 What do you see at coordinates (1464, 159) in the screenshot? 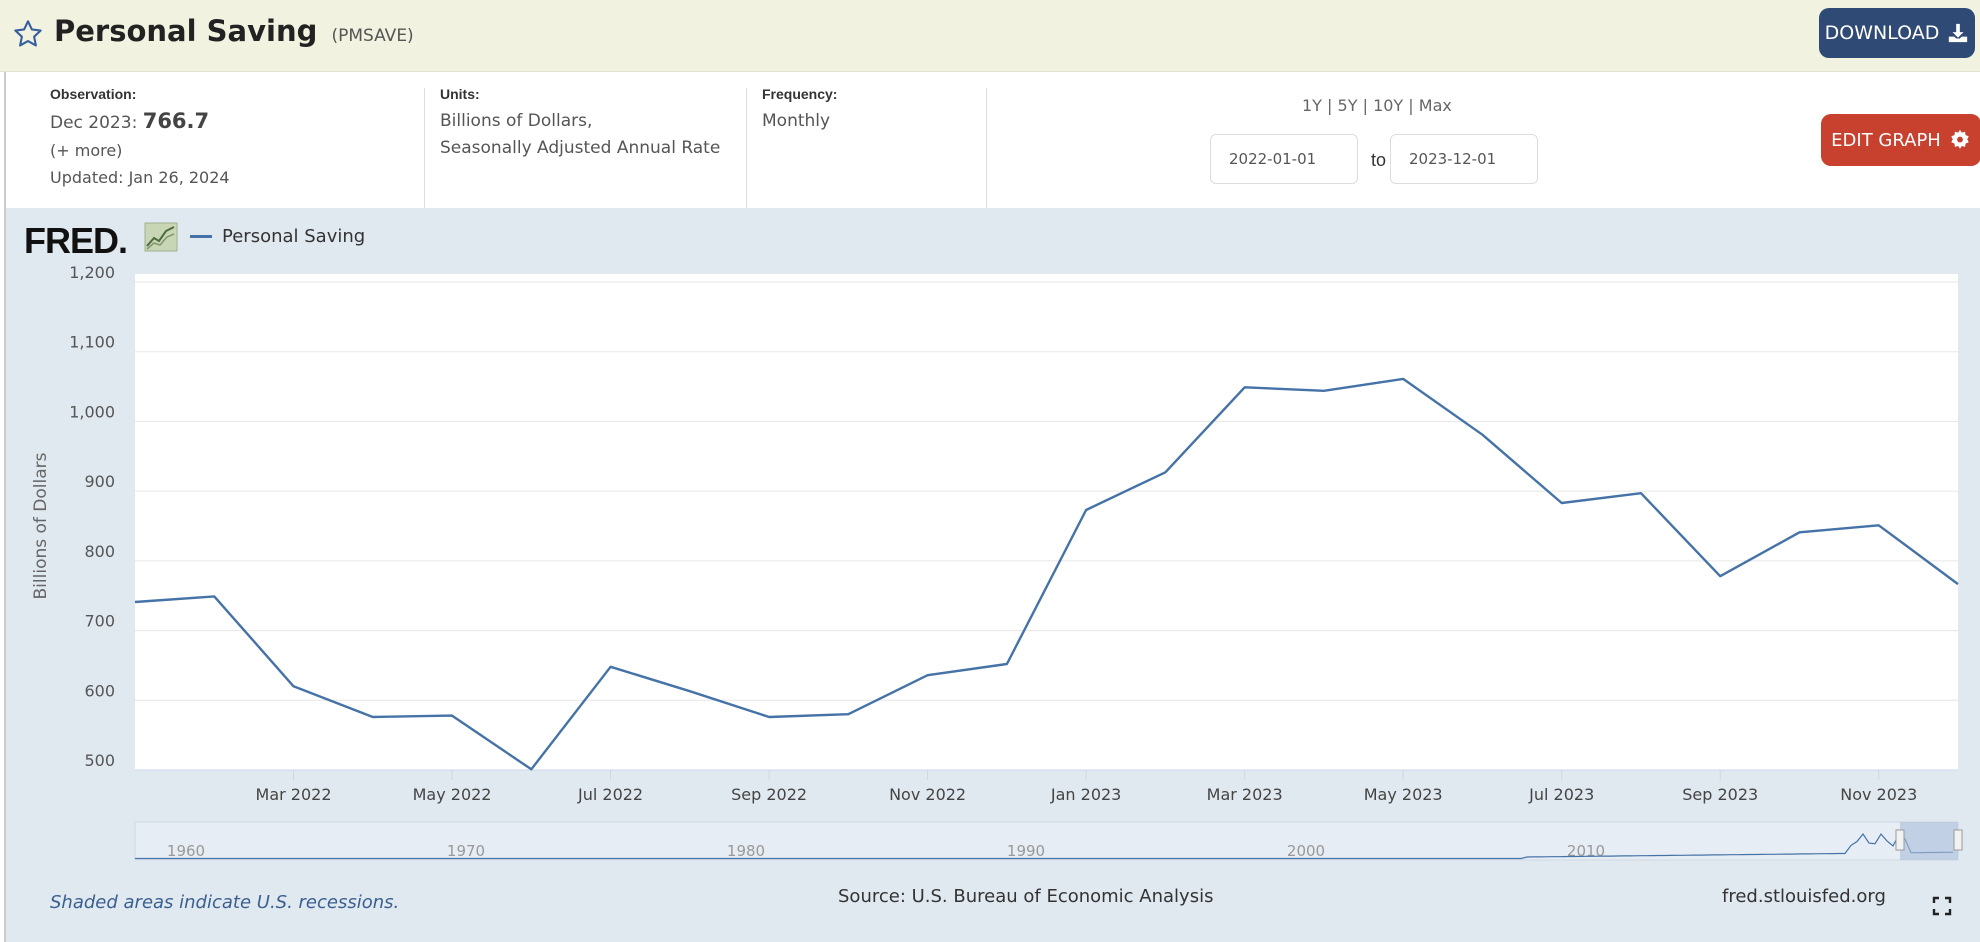
I see `end-date-input: 2023-12-01` at bounding box center [1464, 159].